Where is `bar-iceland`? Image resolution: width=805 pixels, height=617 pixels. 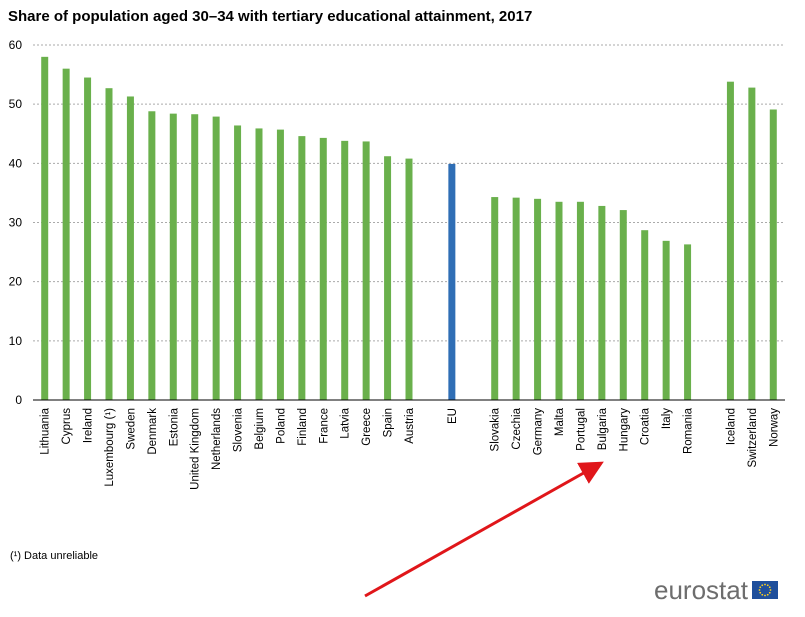 bar-iceland is located at coordinates (730, 240).